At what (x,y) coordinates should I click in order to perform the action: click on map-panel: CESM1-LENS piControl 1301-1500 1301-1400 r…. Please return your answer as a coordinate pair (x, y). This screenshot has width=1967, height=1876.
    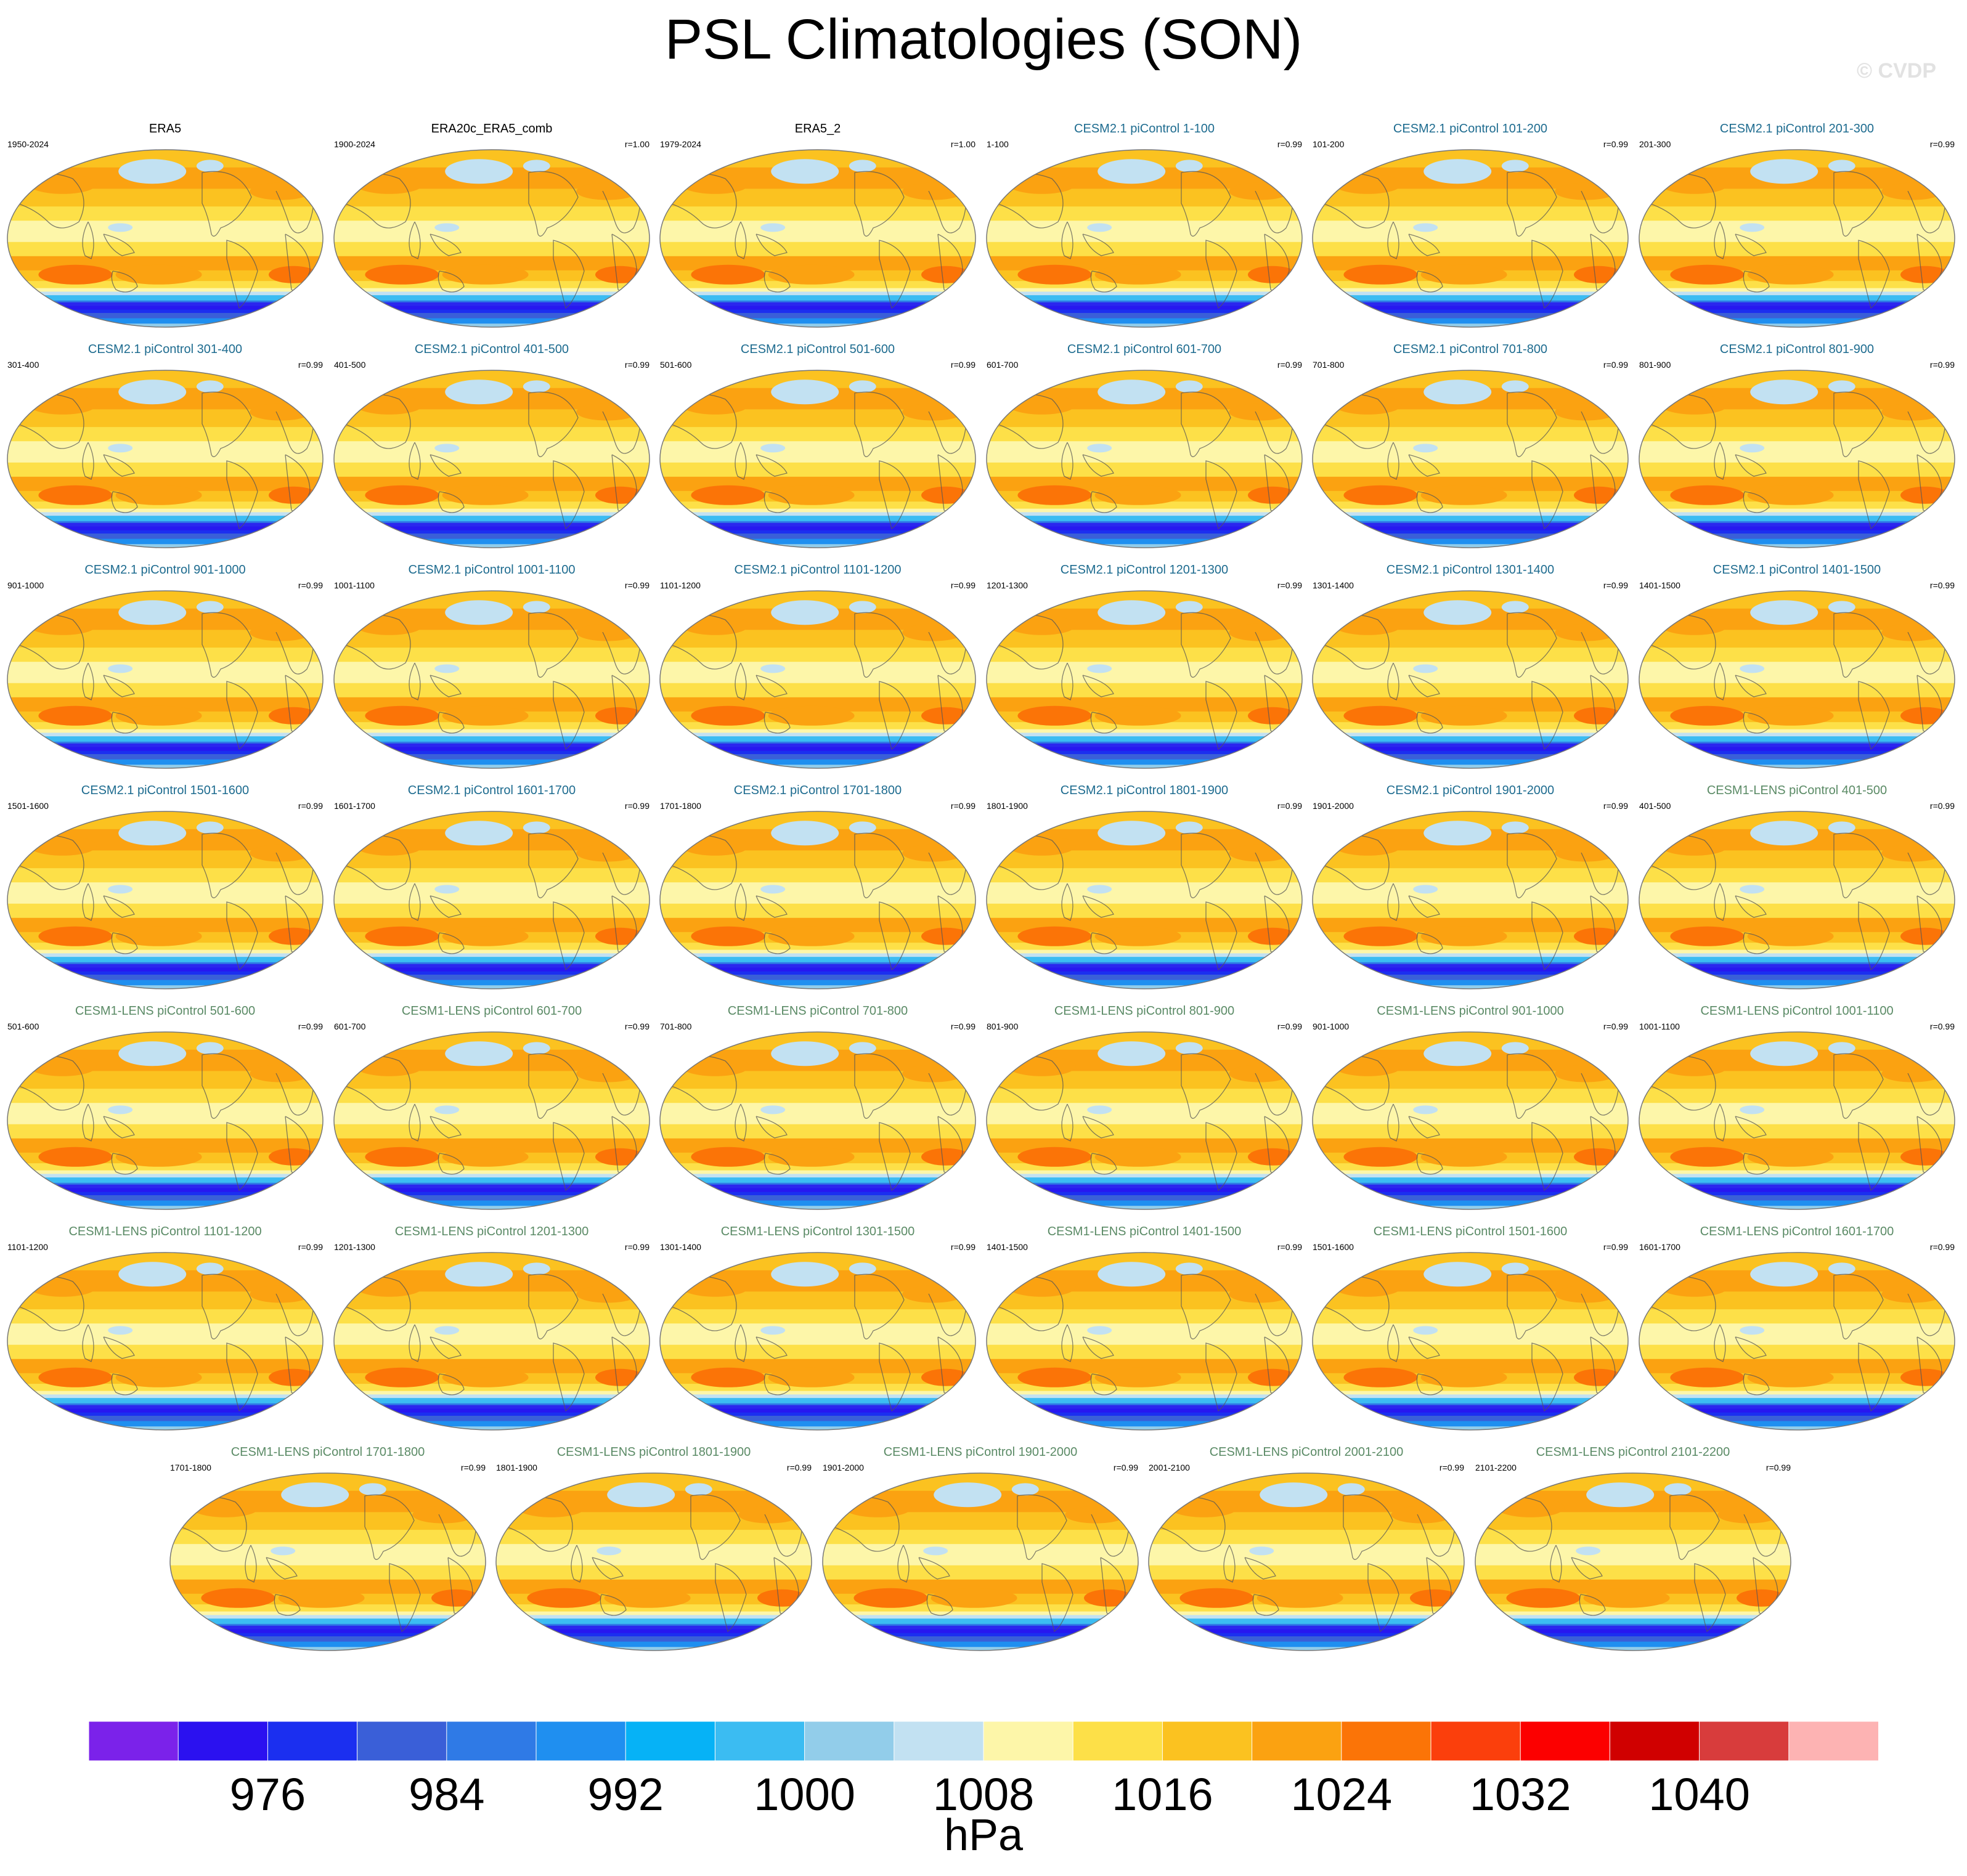
    Looking at the image, I should click on (818, 1328).